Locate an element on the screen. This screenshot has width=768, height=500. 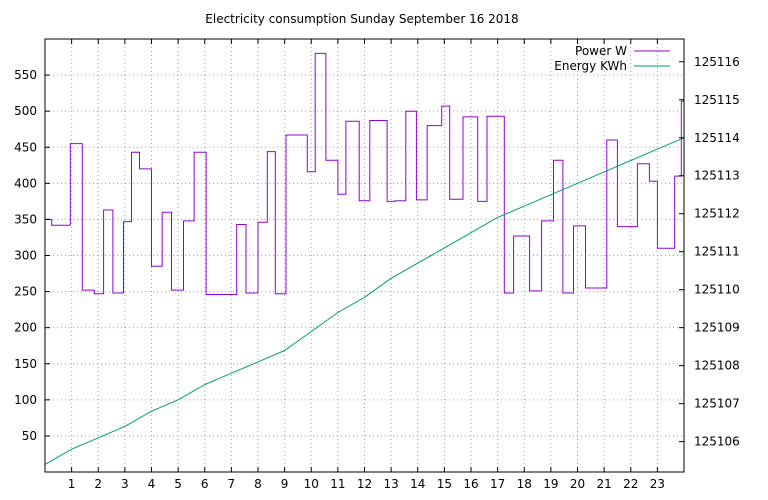
y-tick-label: 50 is located at coordinates (29, 436).